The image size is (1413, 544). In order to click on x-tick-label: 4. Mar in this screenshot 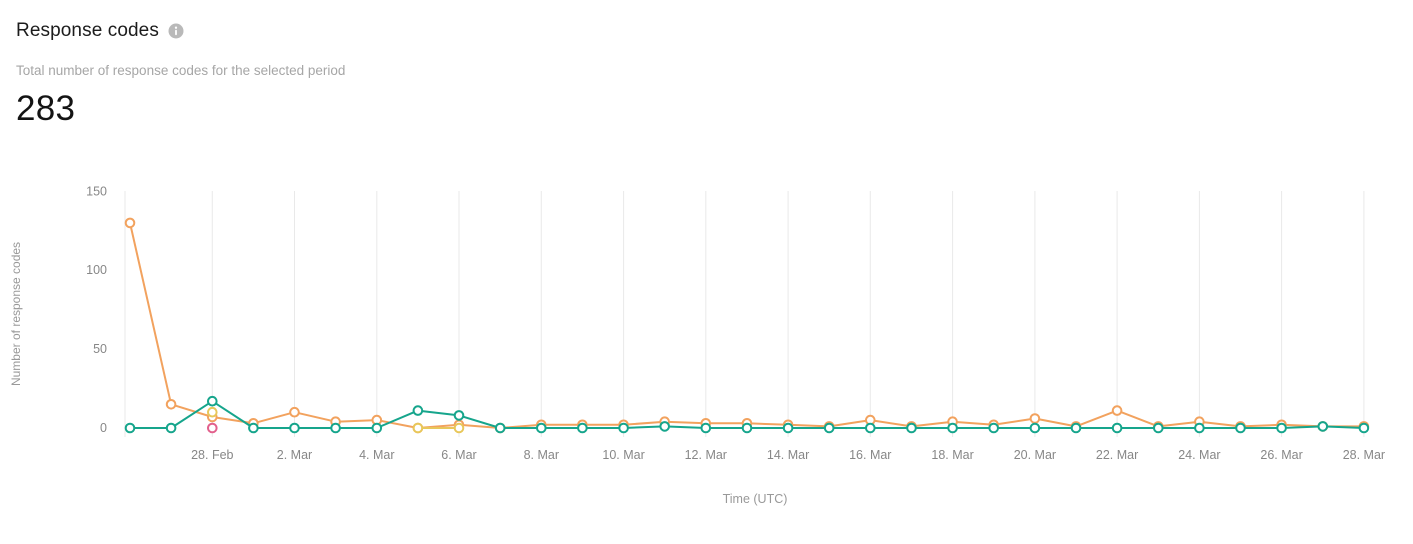, I will do `click(376, 455)`.